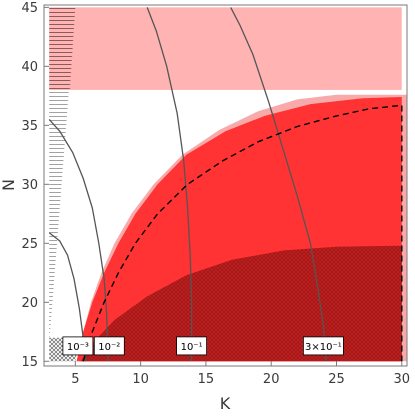  I want to click on y-tick-label: 20, so click(29, 303).